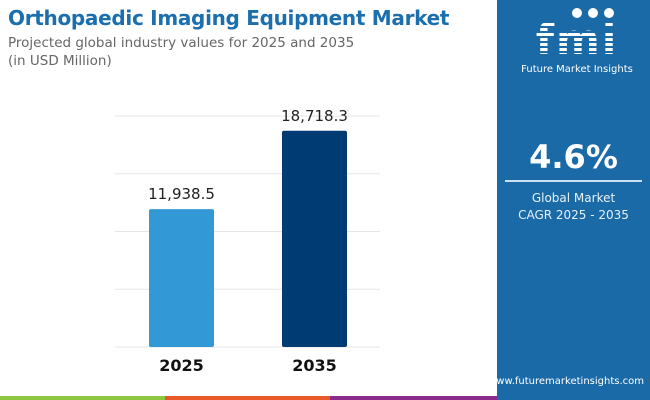 The image size is (650, 400). Describe the element at coordinates (60, 61) in the screenshot. I see `subtitle-line-2: (in USD Million)` at that location.